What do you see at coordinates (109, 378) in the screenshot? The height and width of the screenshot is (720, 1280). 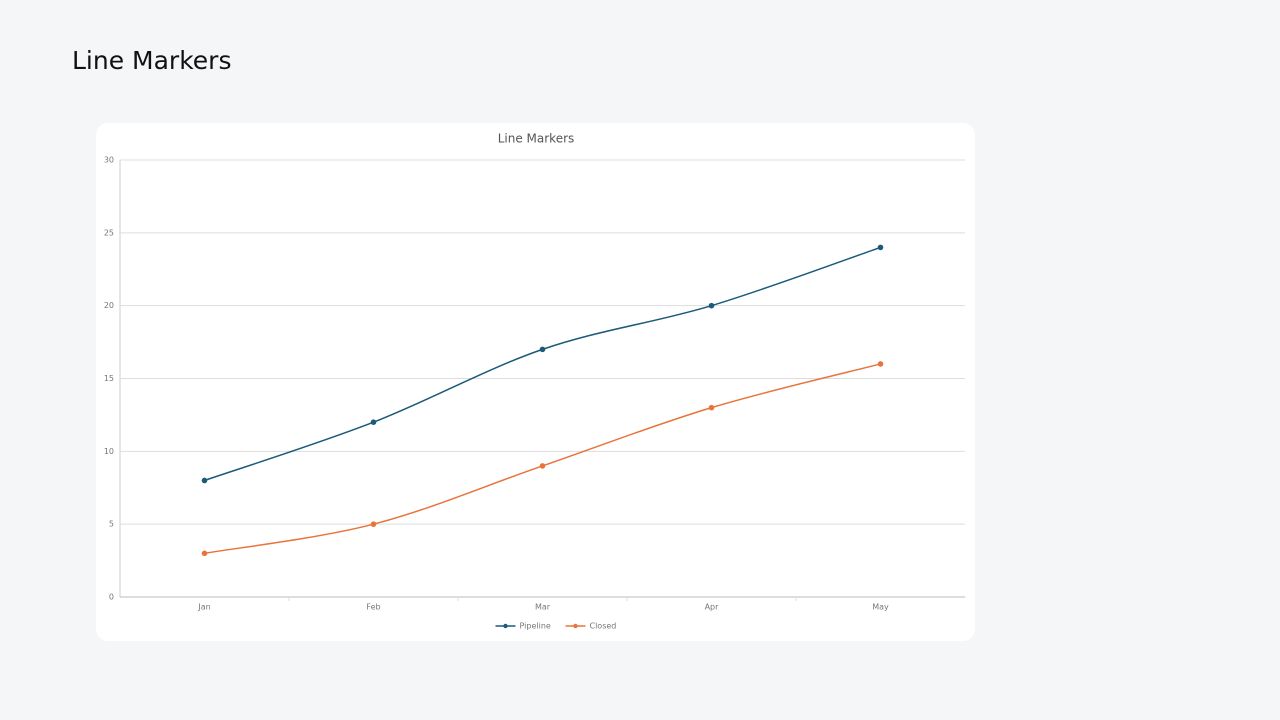 I see `y-tick-label: 15` at bounding box center [109, 378].